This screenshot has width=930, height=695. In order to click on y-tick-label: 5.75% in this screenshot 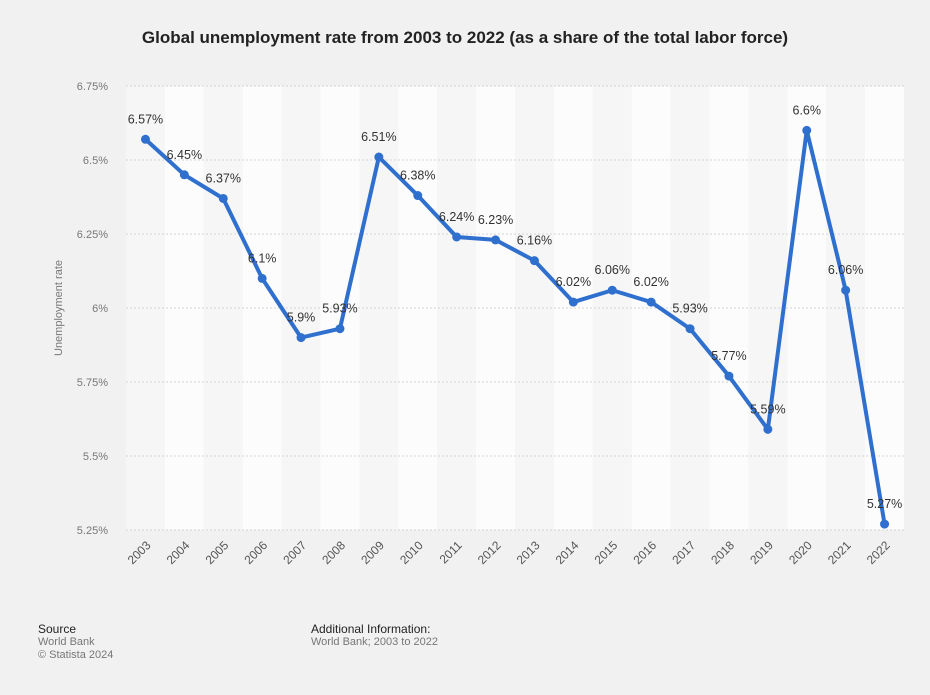, I will do `click(92, 383)`.